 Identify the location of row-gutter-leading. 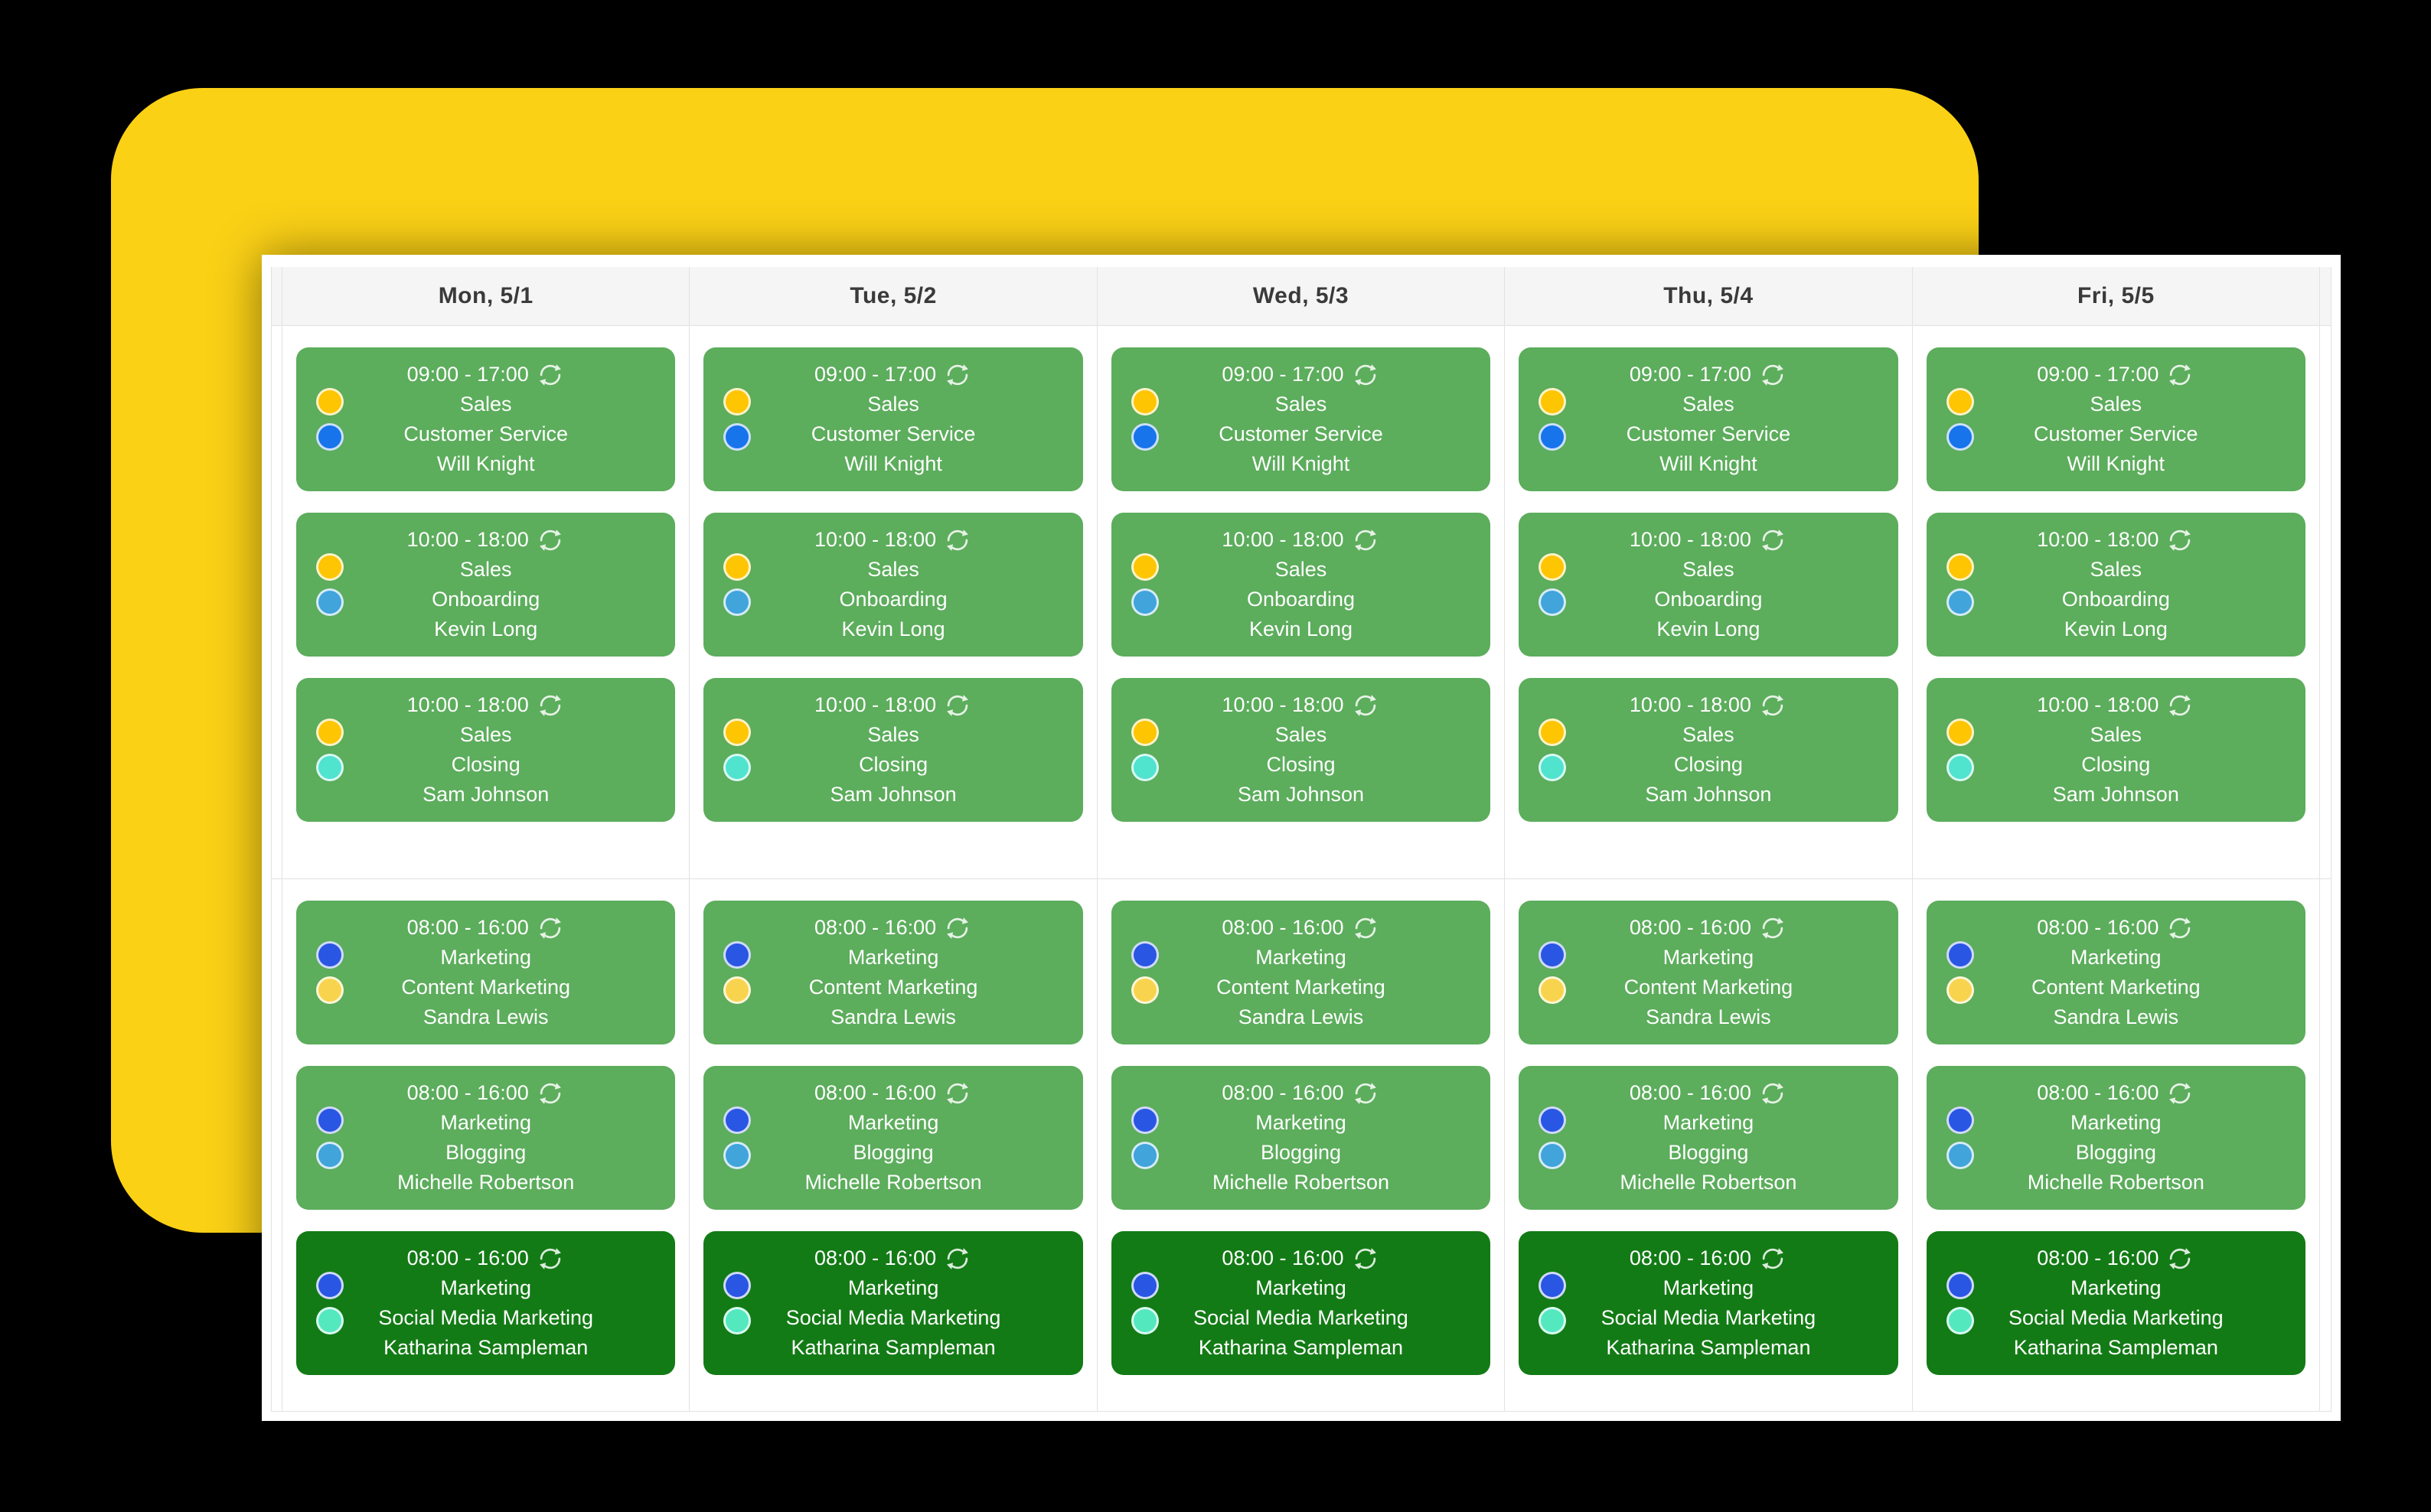
(277, 1145).